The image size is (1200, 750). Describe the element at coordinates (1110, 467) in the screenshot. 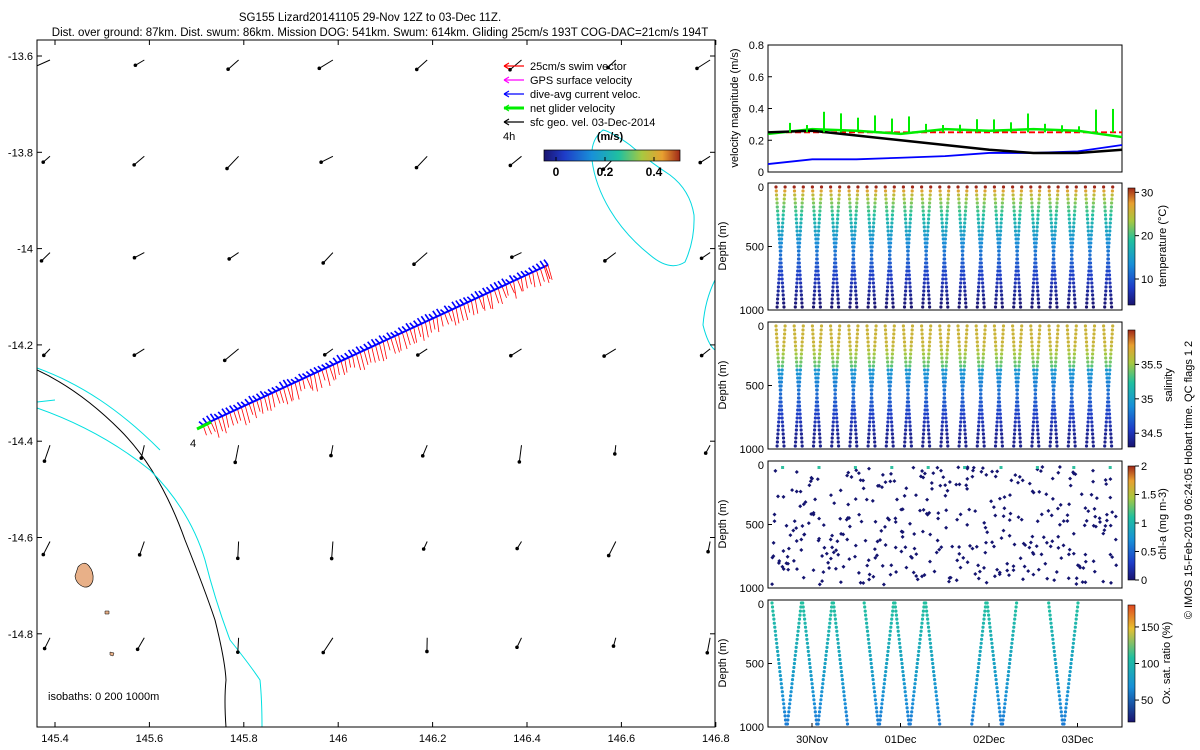

I see `chl-high-point` at that location.